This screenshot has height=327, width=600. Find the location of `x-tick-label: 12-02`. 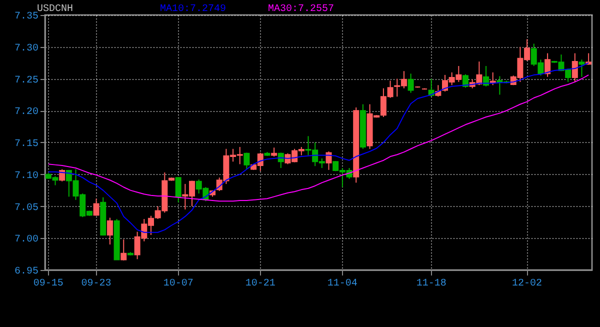

x-tick-label: 12-02 is located at coordinates (527, 284).